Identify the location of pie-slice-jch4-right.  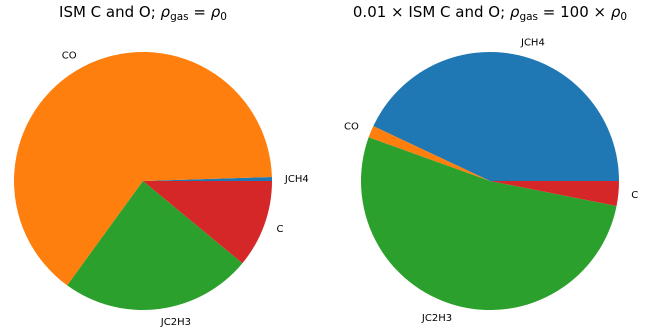
(496, 116).